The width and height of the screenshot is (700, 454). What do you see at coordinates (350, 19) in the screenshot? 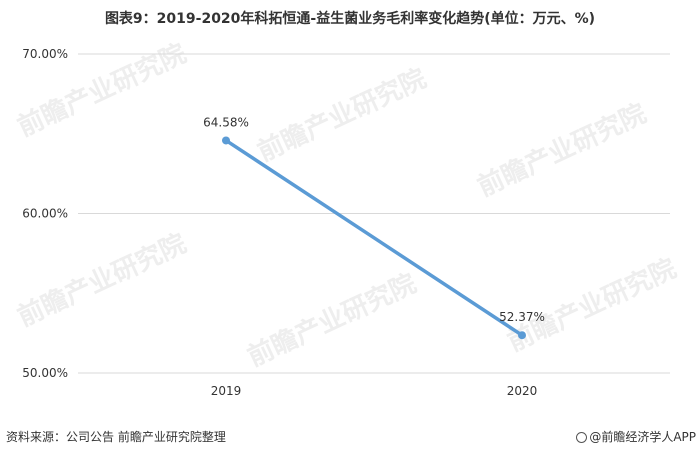
I see `chart-title: 图表9：2019-2020年科拓恒通-益生菌业务毛利率变化趋势(单位：万元、%)` at bounding box center [350, 19].